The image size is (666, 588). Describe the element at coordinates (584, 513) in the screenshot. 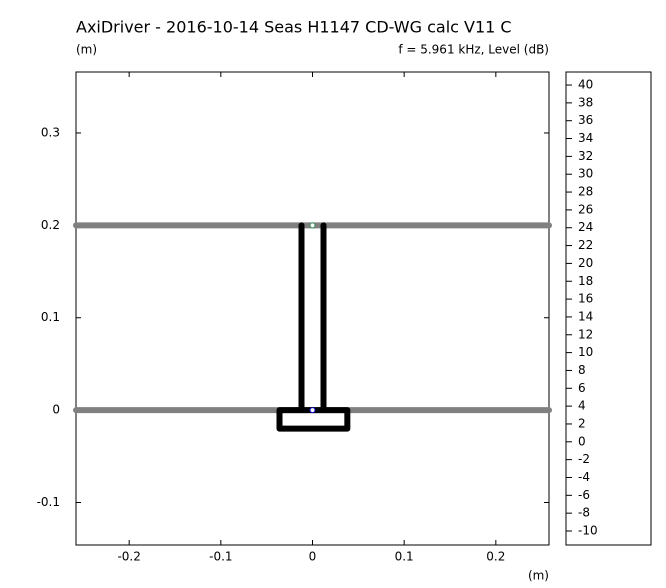

I see `colorbar-tick-label: -8` at that location.